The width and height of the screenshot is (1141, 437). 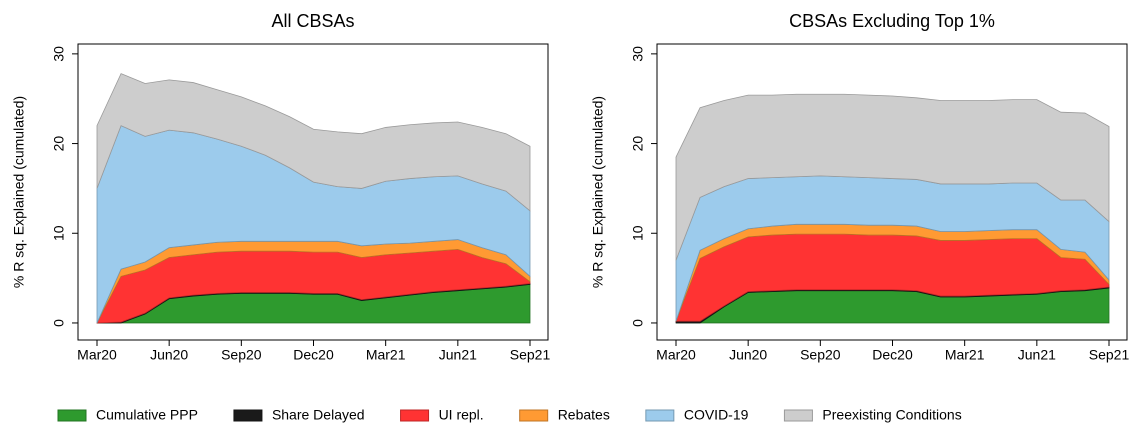 What do you see at coordinates (892, 21) in the screenshot?
I see `chart-title: CBSAs Excluding Top 1%` at bounding box center [892, 21].